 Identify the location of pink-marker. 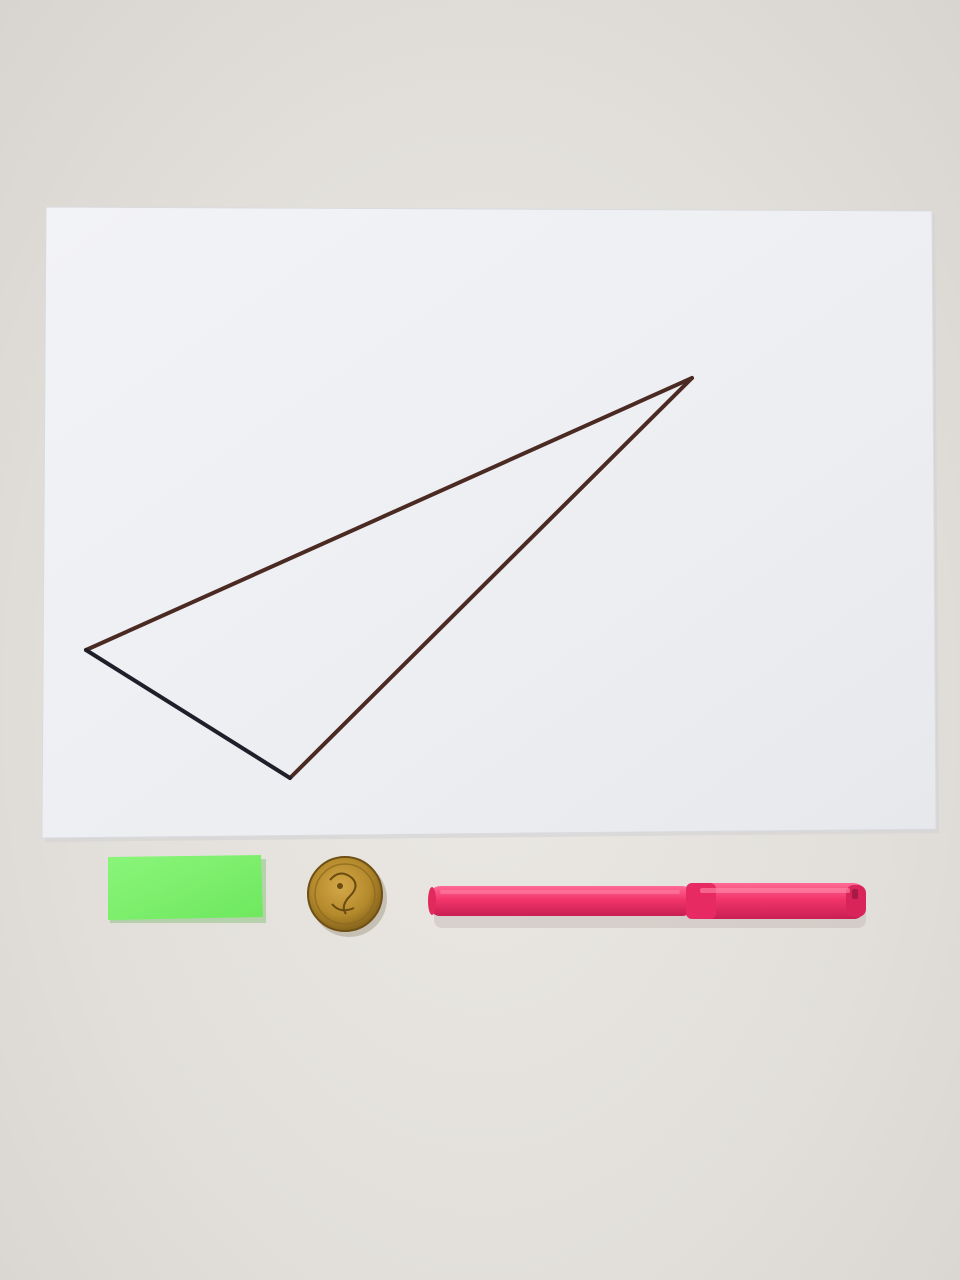
(647, 905).